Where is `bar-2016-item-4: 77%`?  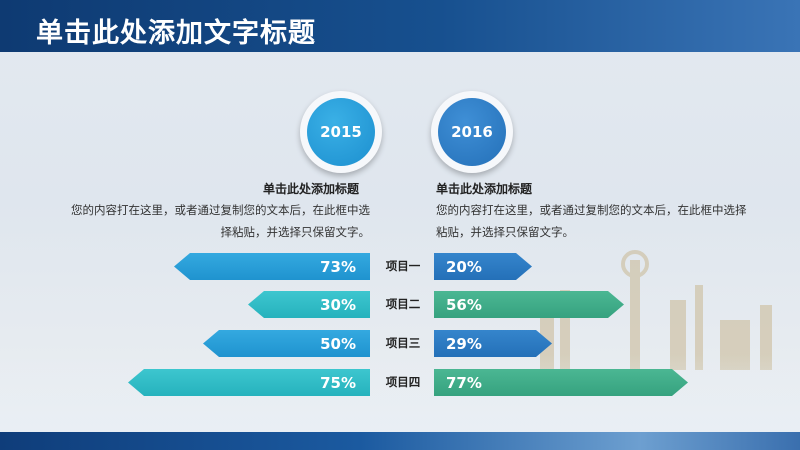
bar-2016-item-4: 77% is located at coordinates (561, 382).